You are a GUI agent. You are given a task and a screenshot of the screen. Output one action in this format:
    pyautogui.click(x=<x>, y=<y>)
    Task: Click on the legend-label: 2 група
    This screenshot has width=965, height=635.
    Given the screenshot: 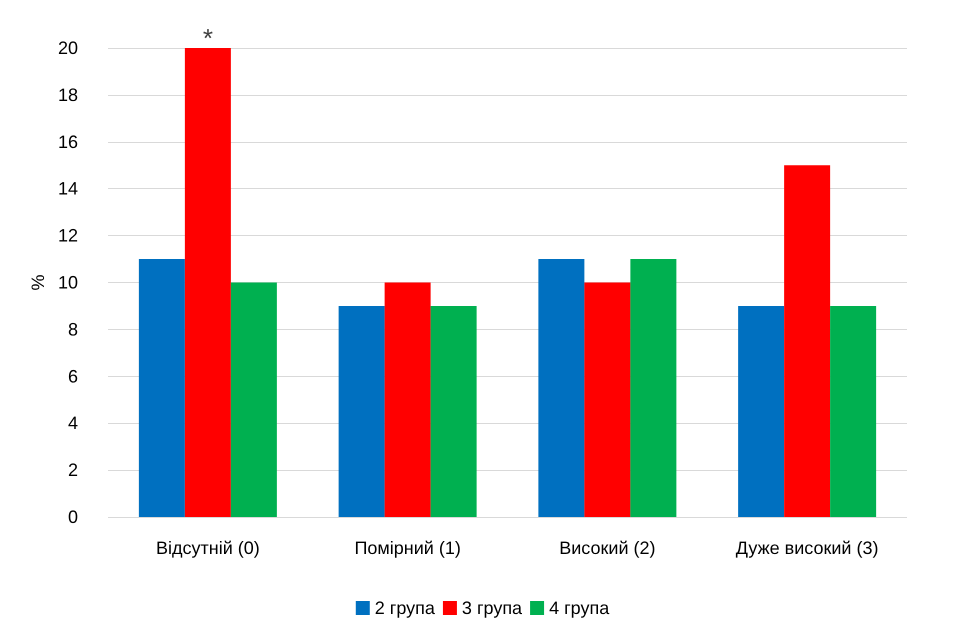 What is the action you would take?
    pyautogui.click(x=405, y=608)
    